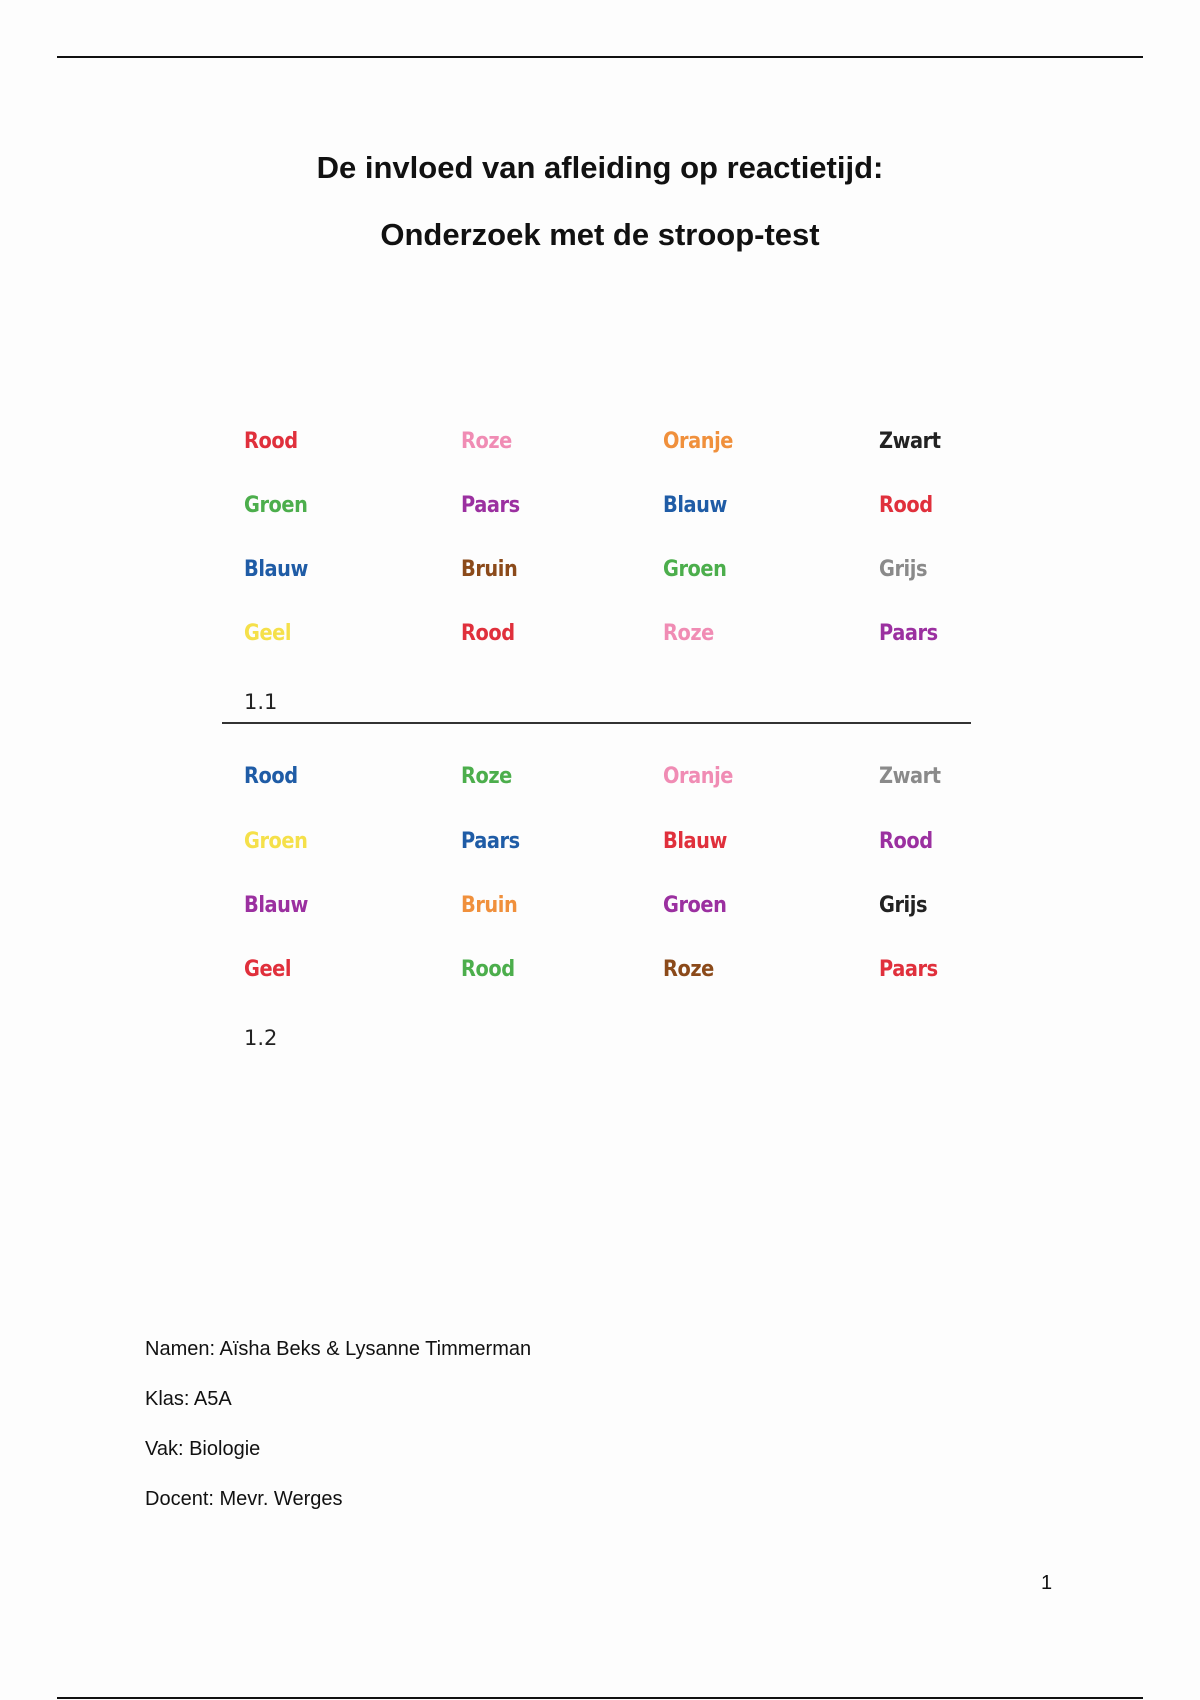 This screenshot has height=1700, width=1200. I want to click on title-line-2: Onderzoek met de stroop-test, so click(600, 234).